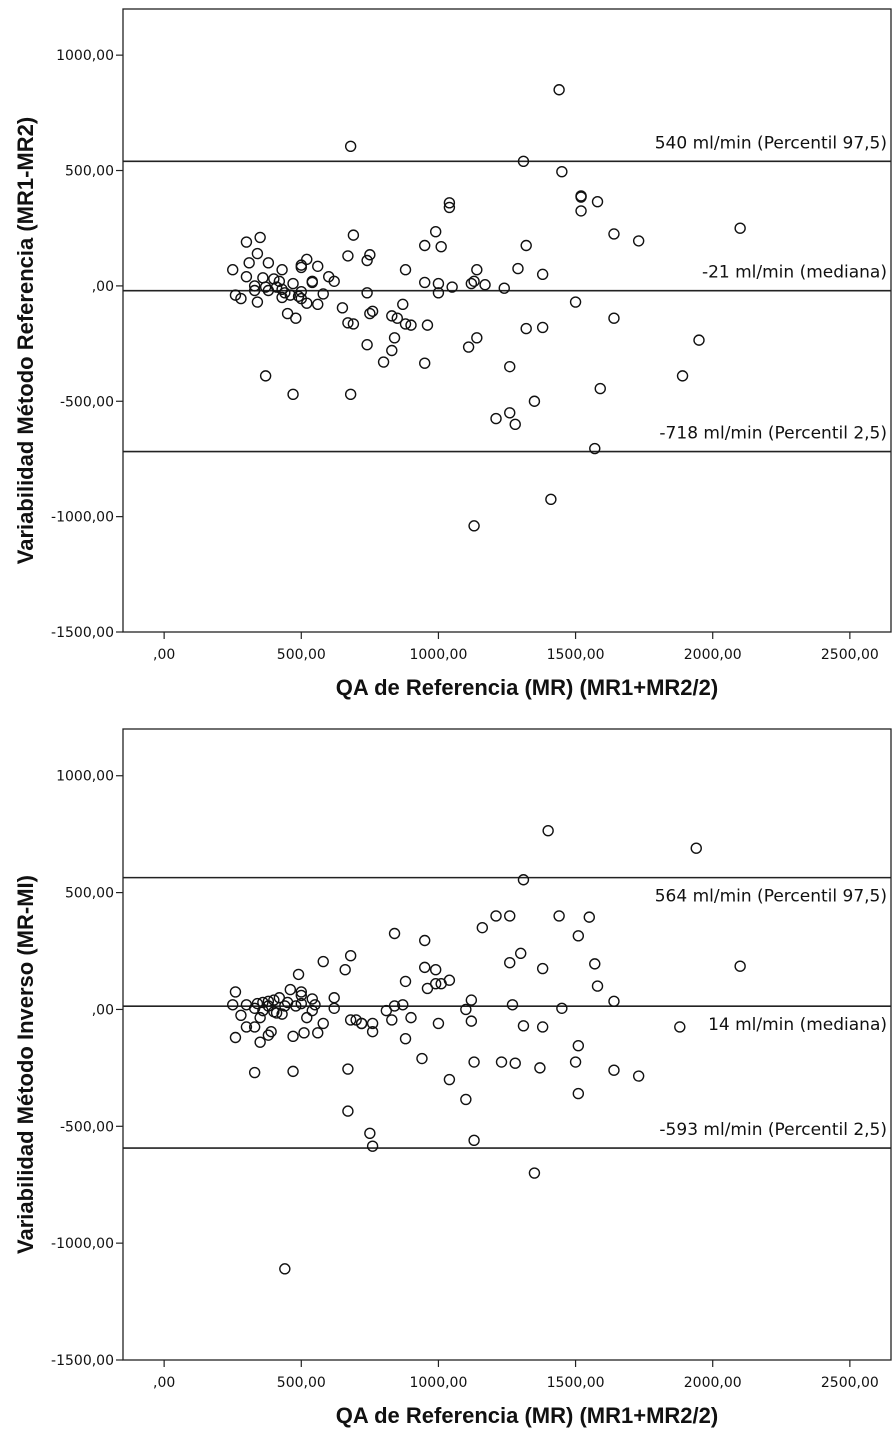 Image resolution: width=892 pixels, height=1432 pixels. Describe the element at coordinates (773, 434) in the screenshot. I see `reference-line-label: -718 ml/min (Percentil 2,5)` at that location.